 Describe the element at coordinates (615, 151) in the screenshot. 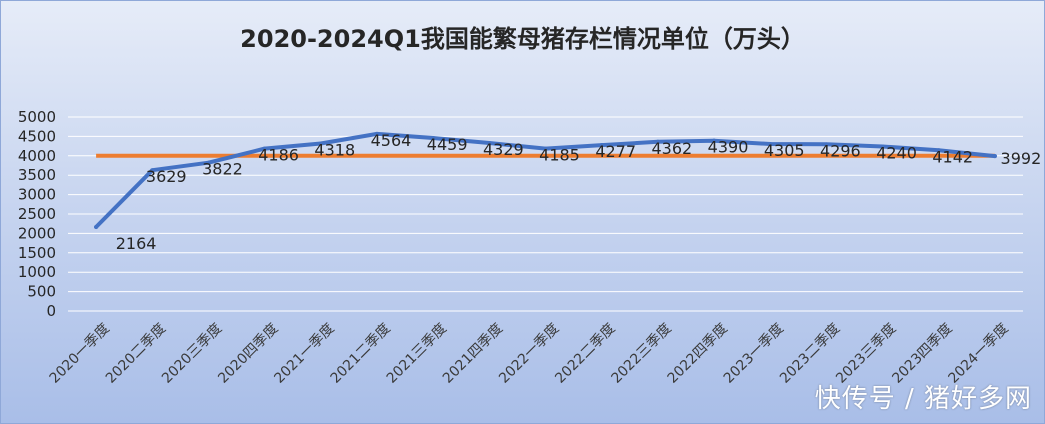

I see `data-label: 4277` at that location.